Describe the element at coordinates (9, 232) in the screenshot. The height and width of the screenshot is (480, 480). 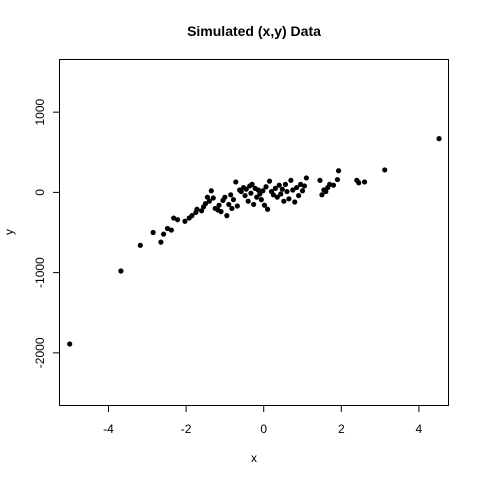
I see `y-axis-label: y` at that location.